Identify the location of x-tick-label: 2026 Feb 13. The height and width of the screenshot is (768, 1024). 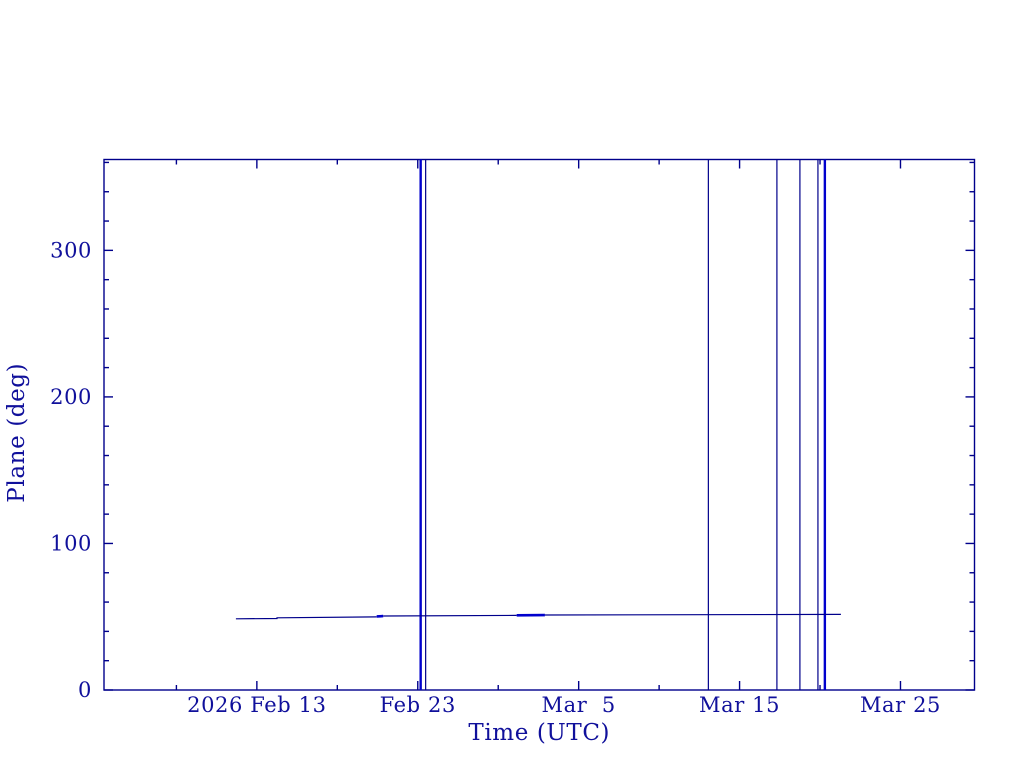
(256, 705).